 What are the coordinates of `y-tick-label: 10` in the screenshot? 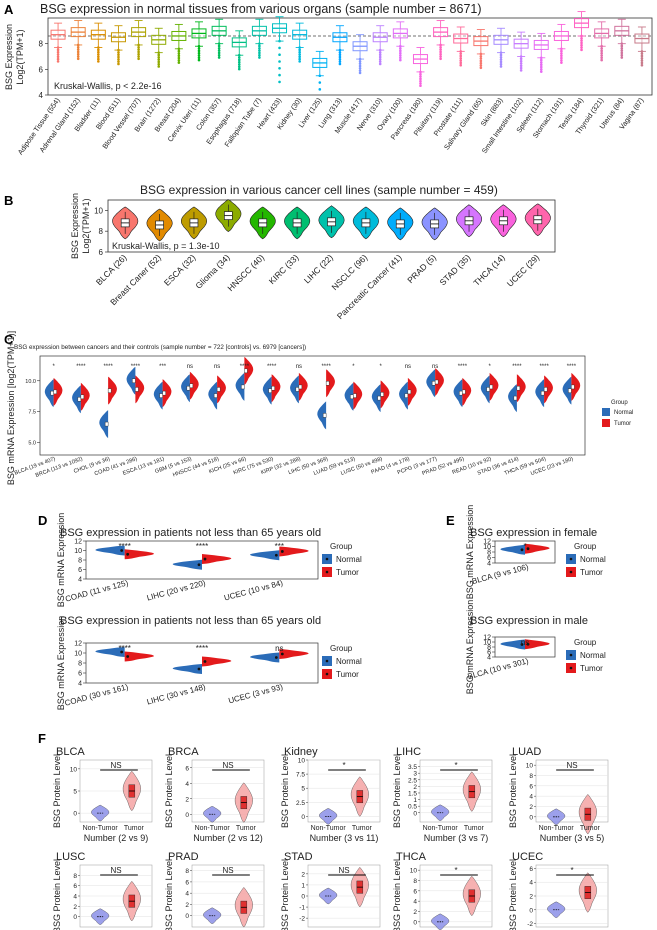 It's located at (74, 769).